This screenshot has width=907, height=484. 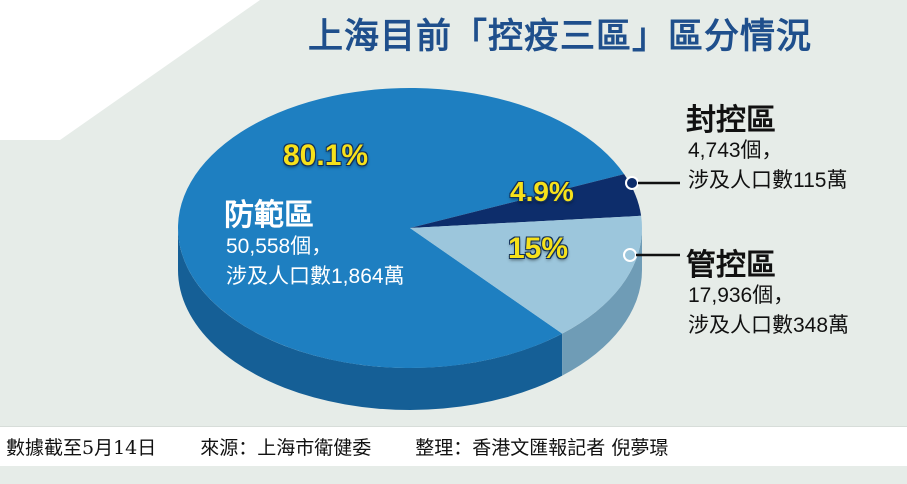 I want to click on footer: 數據截至5月14日 來源：上海市衛健委 整理：香港文匯報記者 倪夢璟, so click(x=453, y=446).